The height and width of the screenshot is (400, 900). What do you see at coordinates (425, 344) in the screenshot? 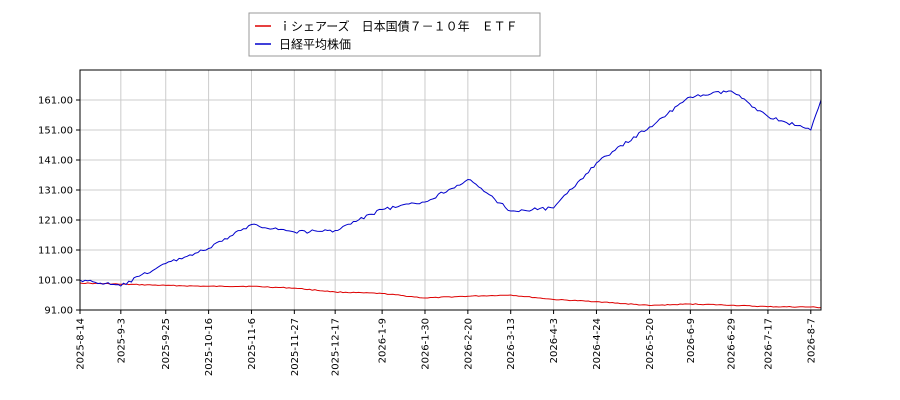
I see `x-tick-label: 2026-1-30` at bounding box center [425, 344].